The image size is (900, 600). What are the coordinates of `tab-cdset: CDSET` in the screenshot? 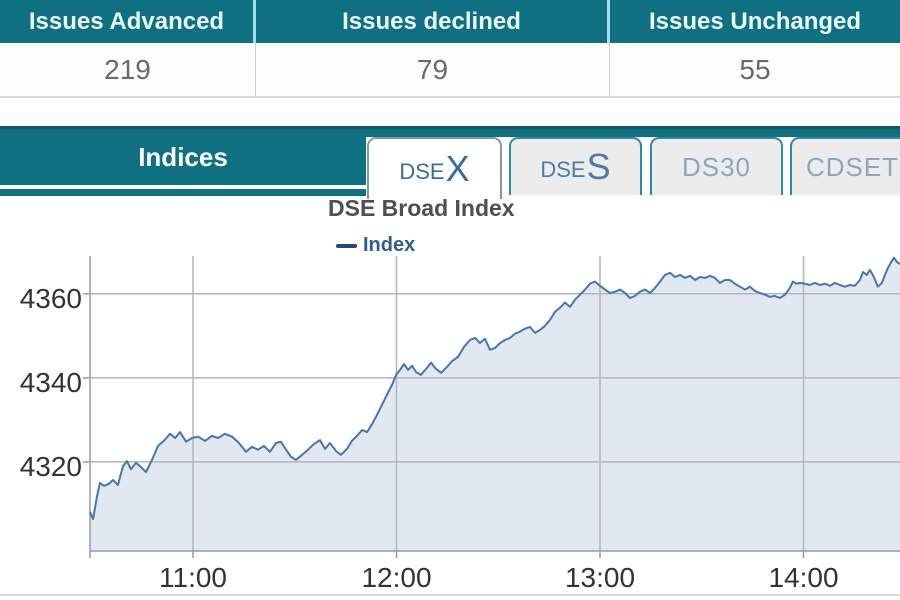 It's located at (845, 166).